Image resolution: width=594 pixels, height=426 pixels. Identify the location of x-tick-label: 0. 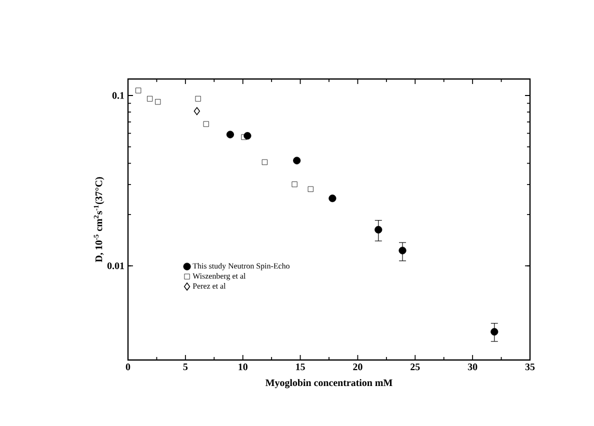
(128, 367).